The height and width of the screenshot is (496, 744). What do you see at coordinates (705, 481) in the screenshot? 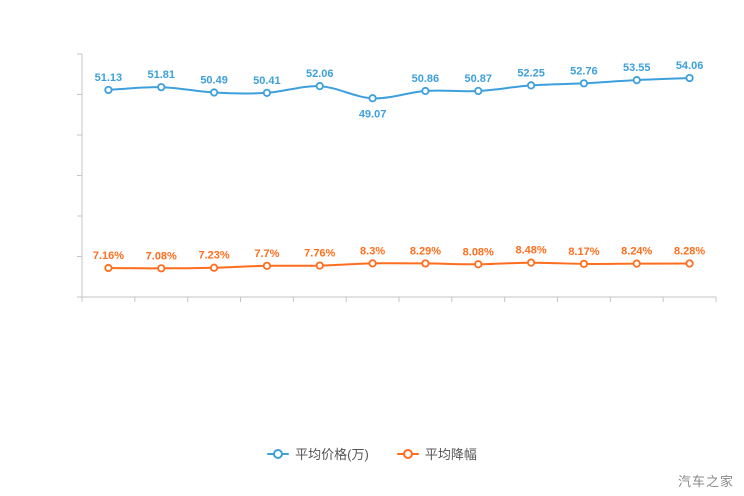
I see `watermark-text: 汽车之家` at bounding box center [705, 481].